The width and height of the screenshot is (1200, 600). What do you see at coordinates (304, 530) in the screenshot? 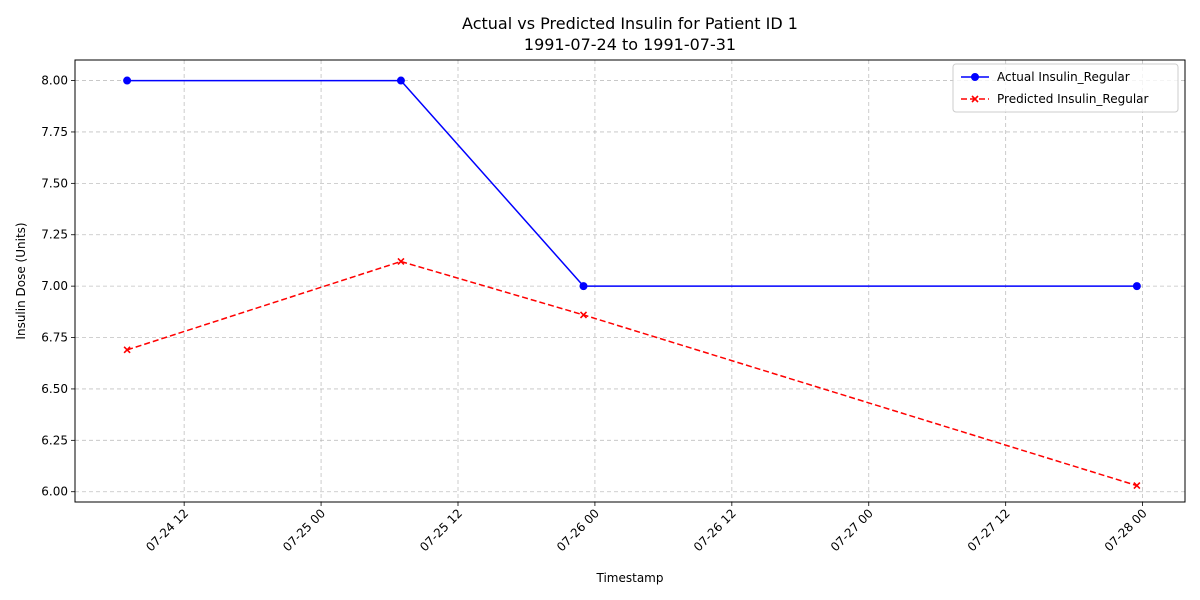
I see `x-tick-label: 07-25 00` at bounding box center [304, 530].